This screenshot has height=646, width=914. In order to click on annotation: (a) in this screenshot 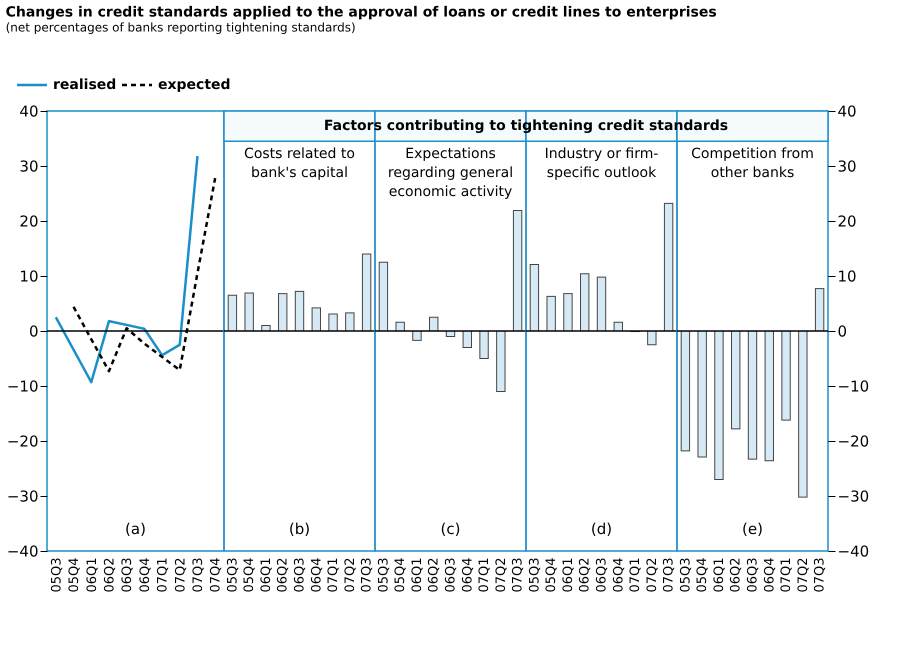, I will do `click(135, 529)`.